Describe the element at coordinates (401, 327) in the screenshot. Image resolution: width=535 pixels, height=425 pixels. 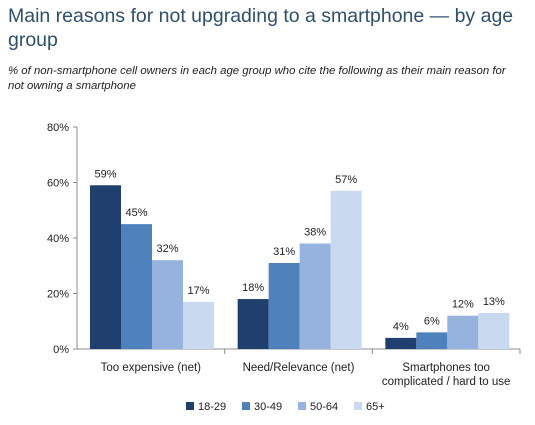
I see `value-label: 4%` at that location.